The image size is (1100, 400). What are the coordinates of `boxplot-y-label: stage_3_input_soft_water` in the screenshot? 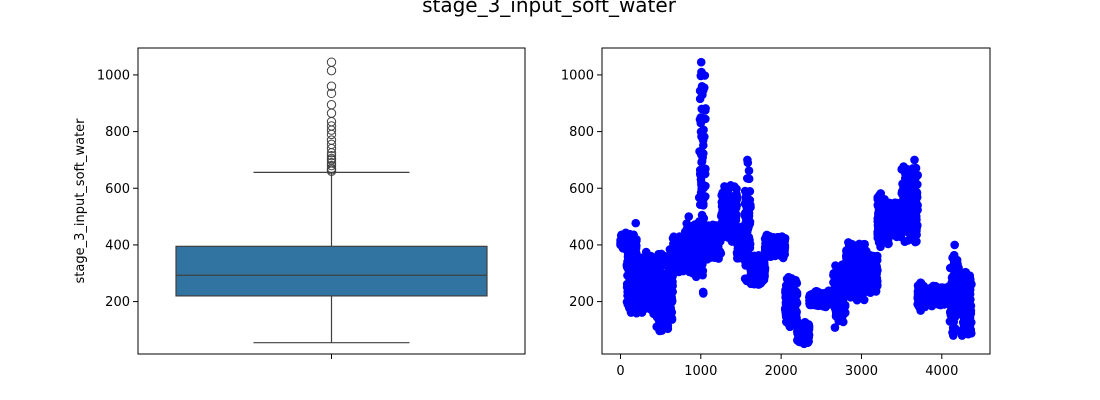 It's located at (80, 201).